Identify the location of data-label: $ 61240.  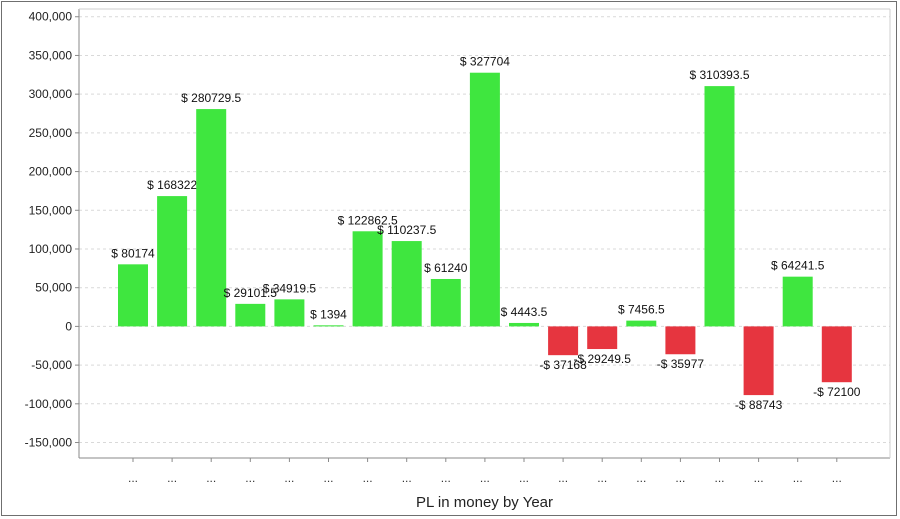
(446, 268).